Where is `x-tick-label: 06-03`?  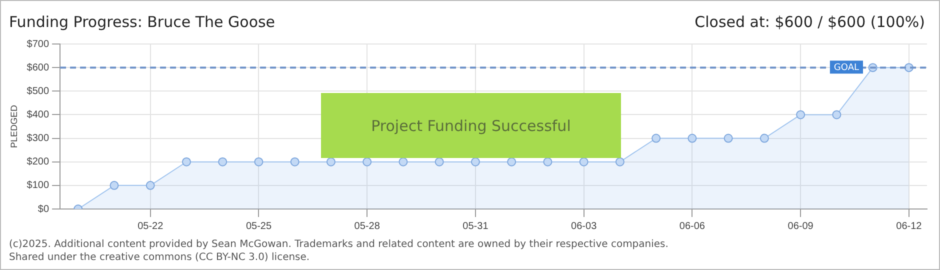 x-tick-label: 06-03 is located at coordinates (584, 226).